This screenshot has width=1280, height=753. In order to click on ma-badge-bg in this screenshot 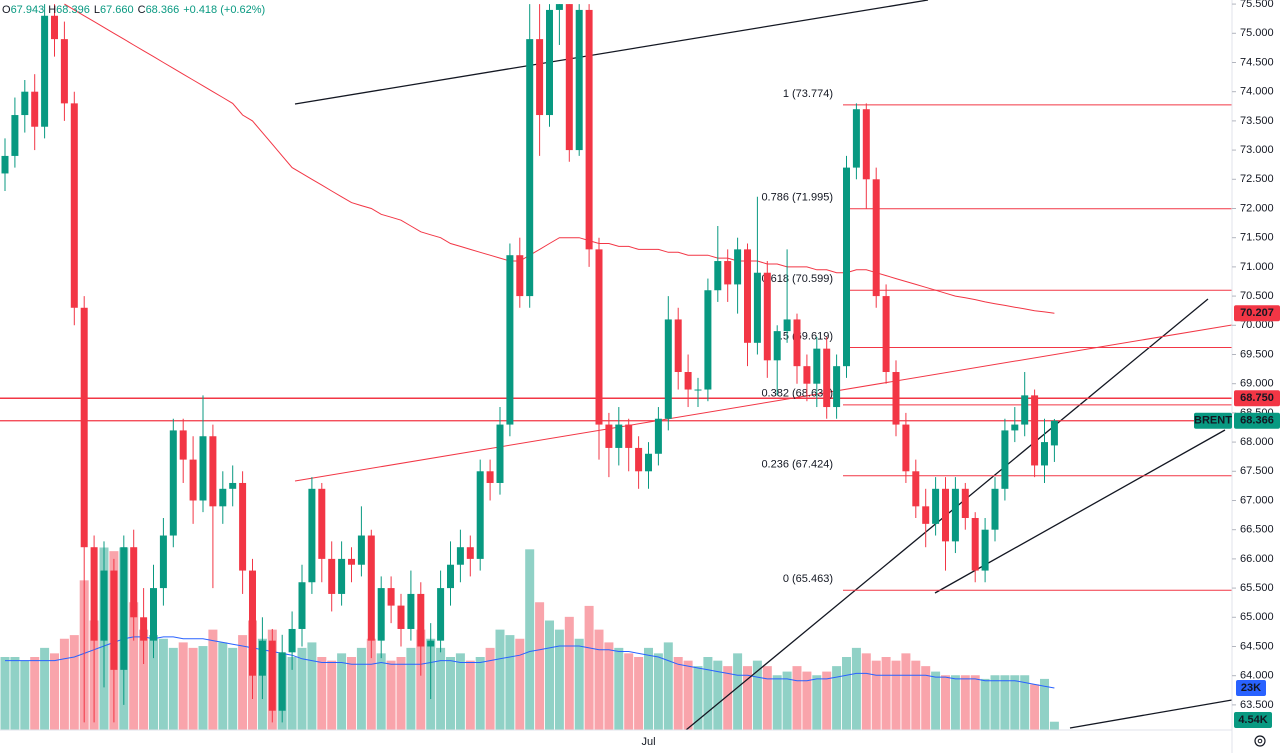, I will do `click(1257, 313)`.